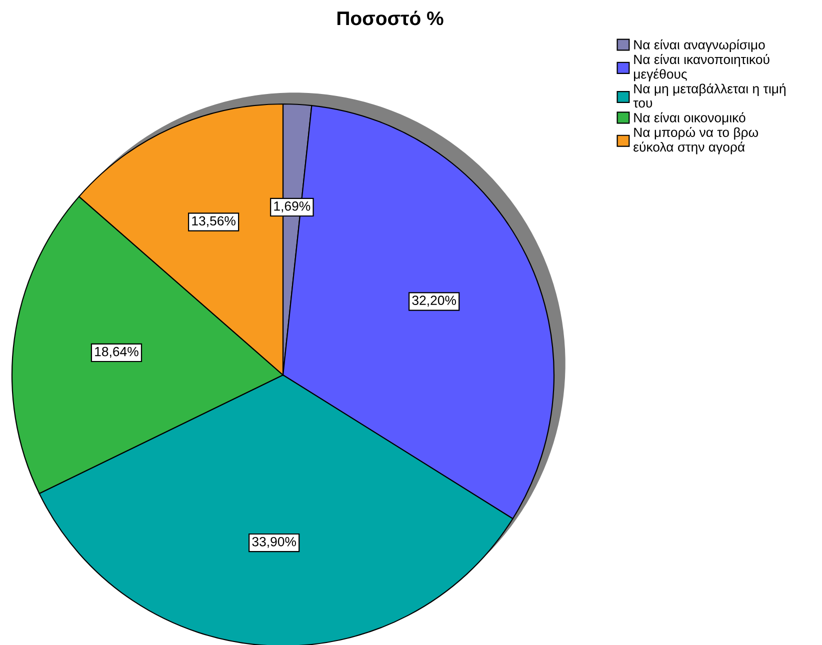  I want to click on data-label: 1,69%, so click(292, 206).